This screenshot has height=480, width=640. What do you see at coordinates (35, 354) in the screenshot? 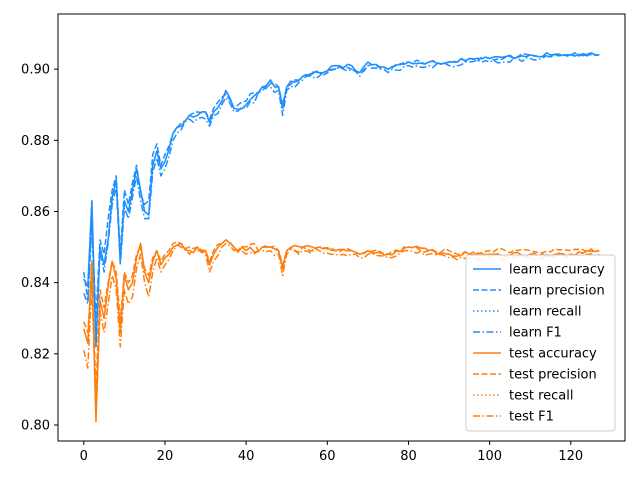
I see `y-tick-label: 0.82` at bounding box center [35, 354].